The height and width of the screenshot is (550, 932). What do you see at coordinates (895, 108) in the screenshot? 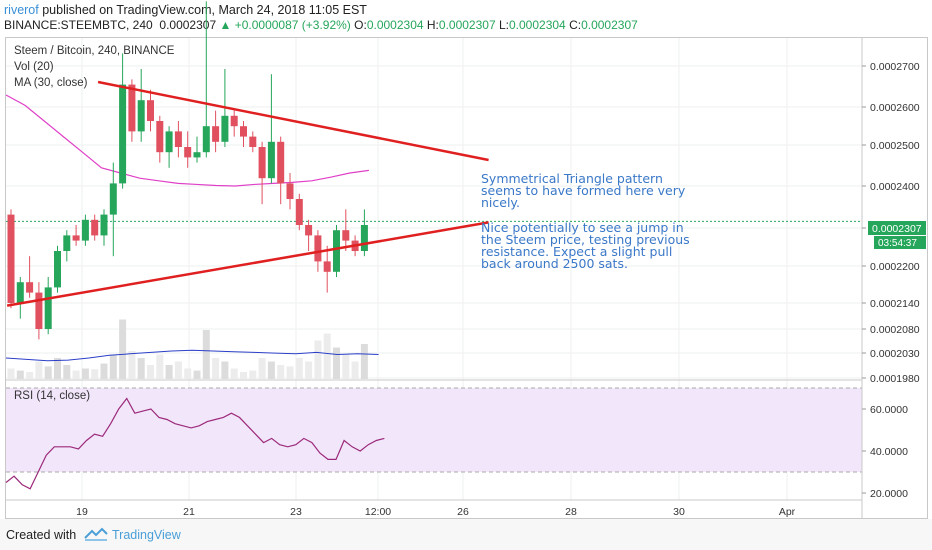
I see `price-tick-label: 0.0002600` at bounding box center [895, 108].